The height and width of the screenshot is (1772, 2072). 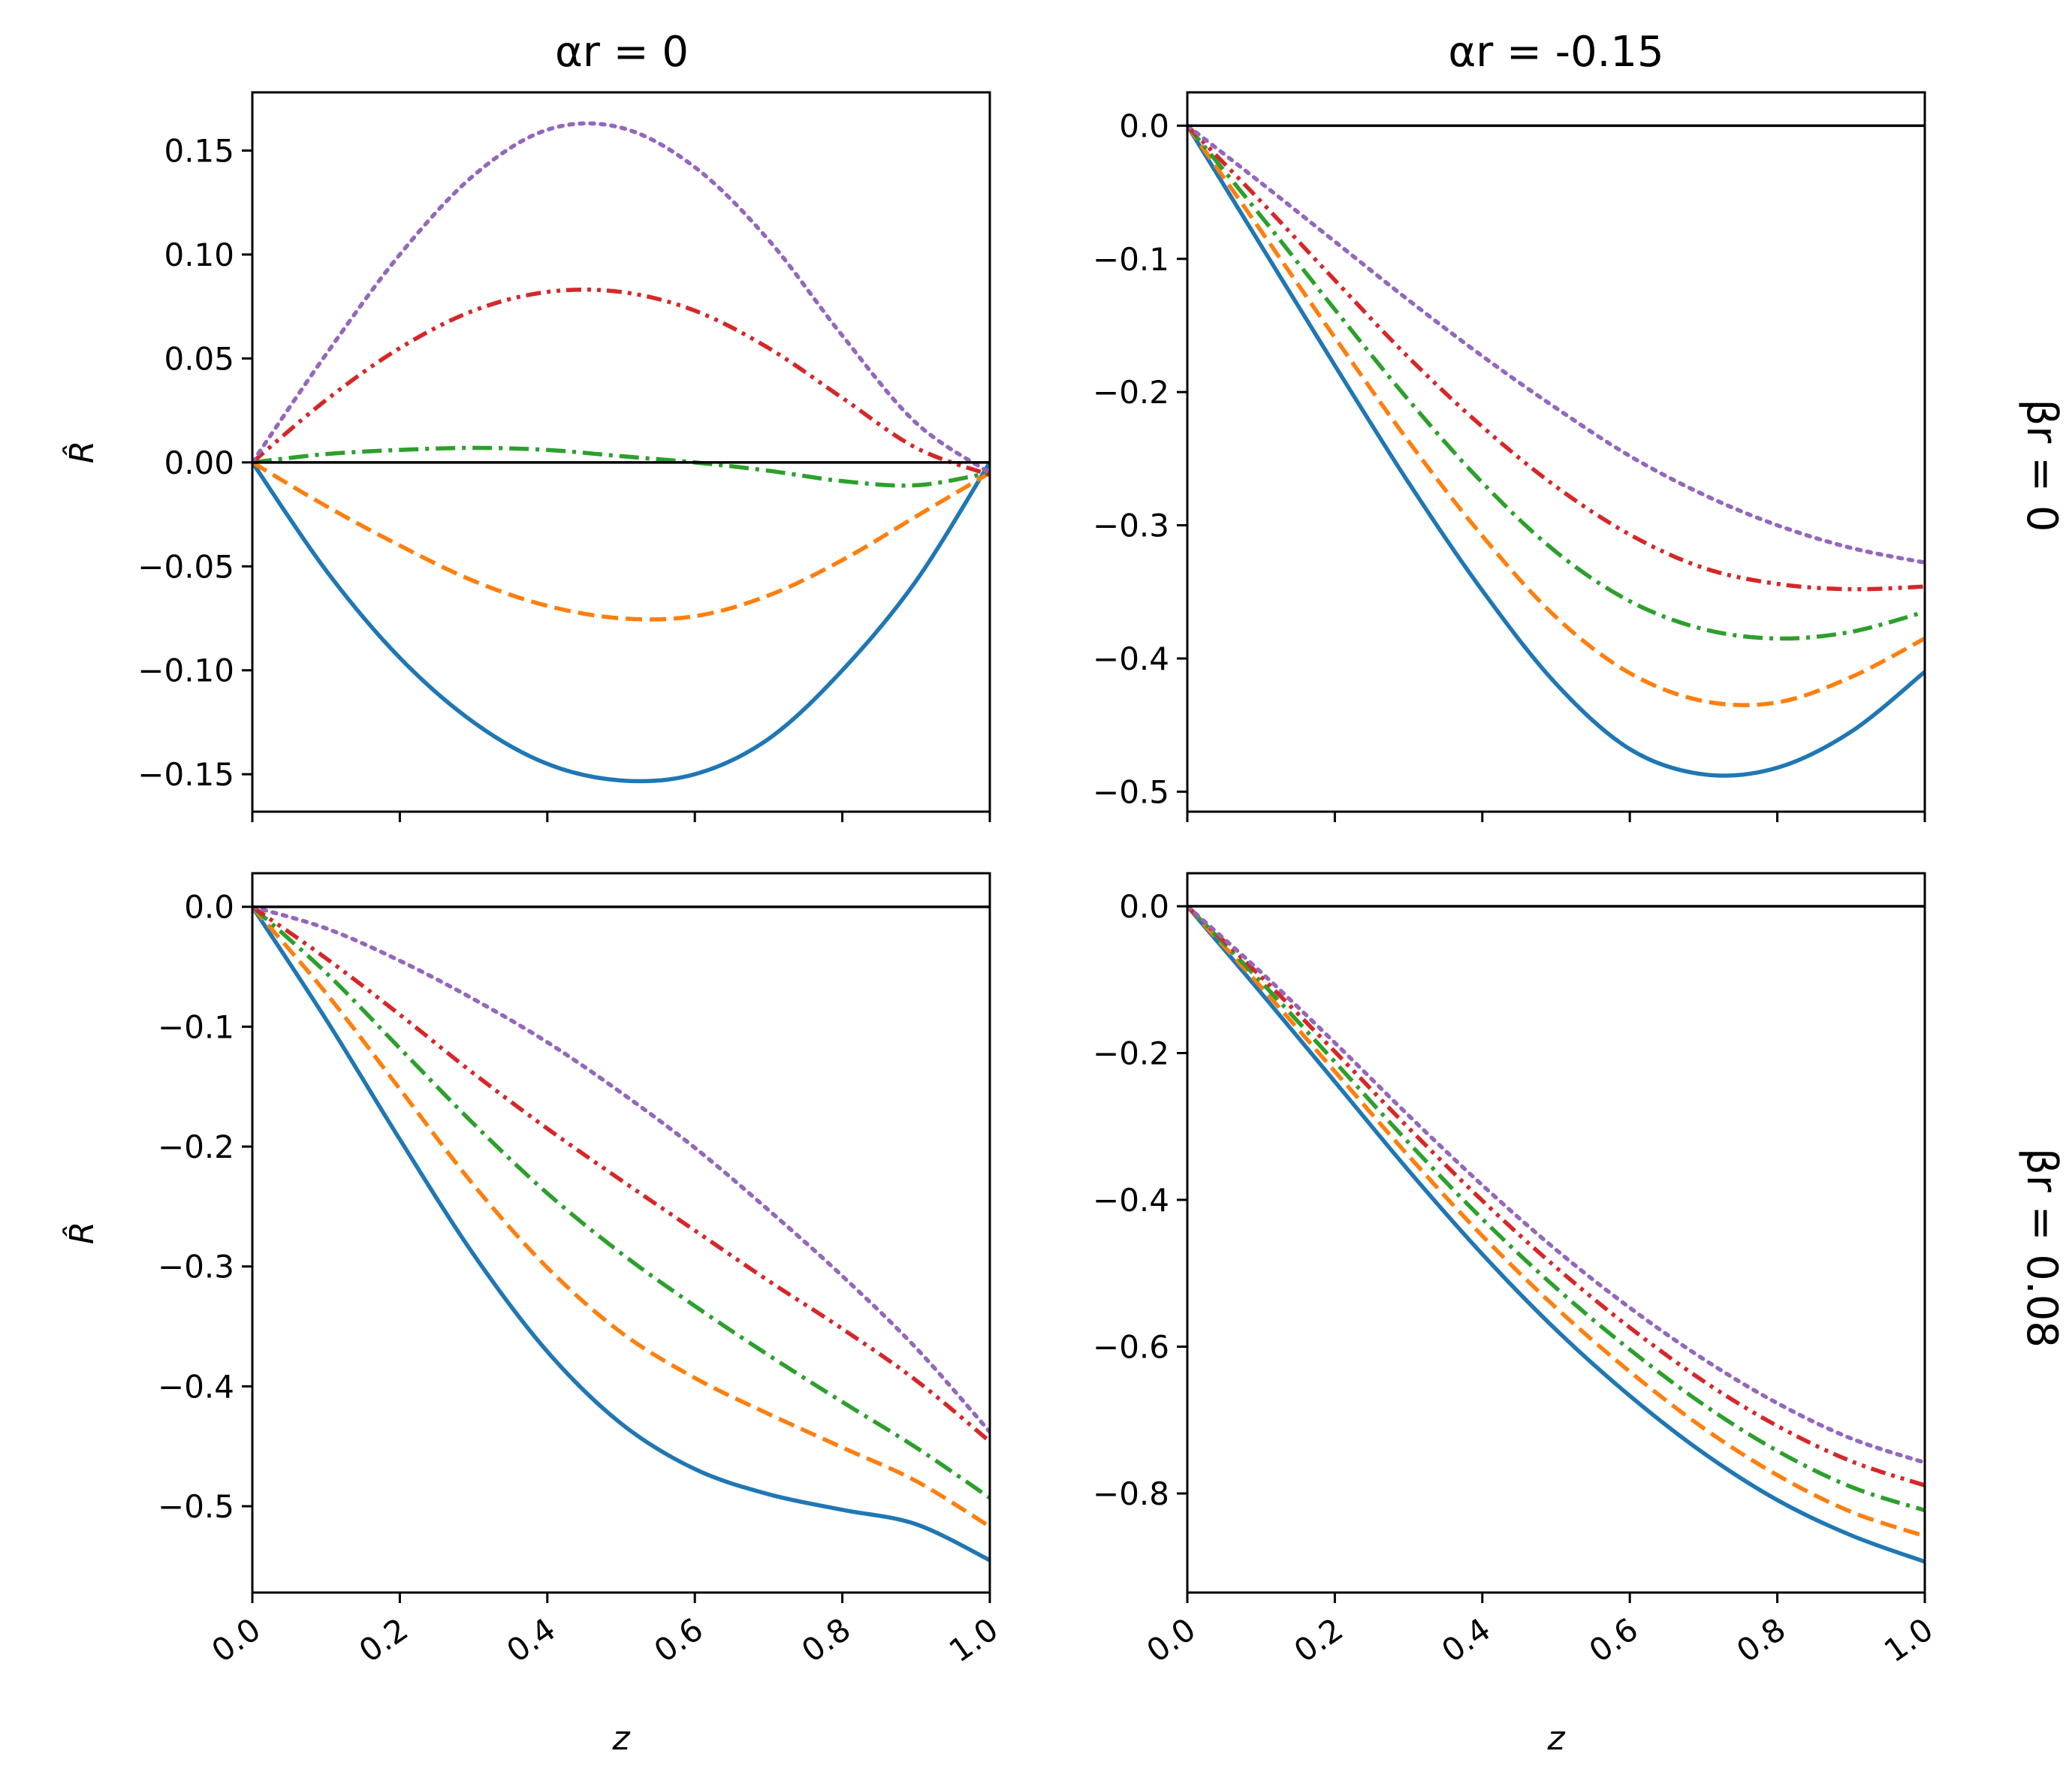 What do you see at coordinates (185, 774) in the screenshot?
I see `y-tick-label: −0.15` at bounding box center [185, 774].